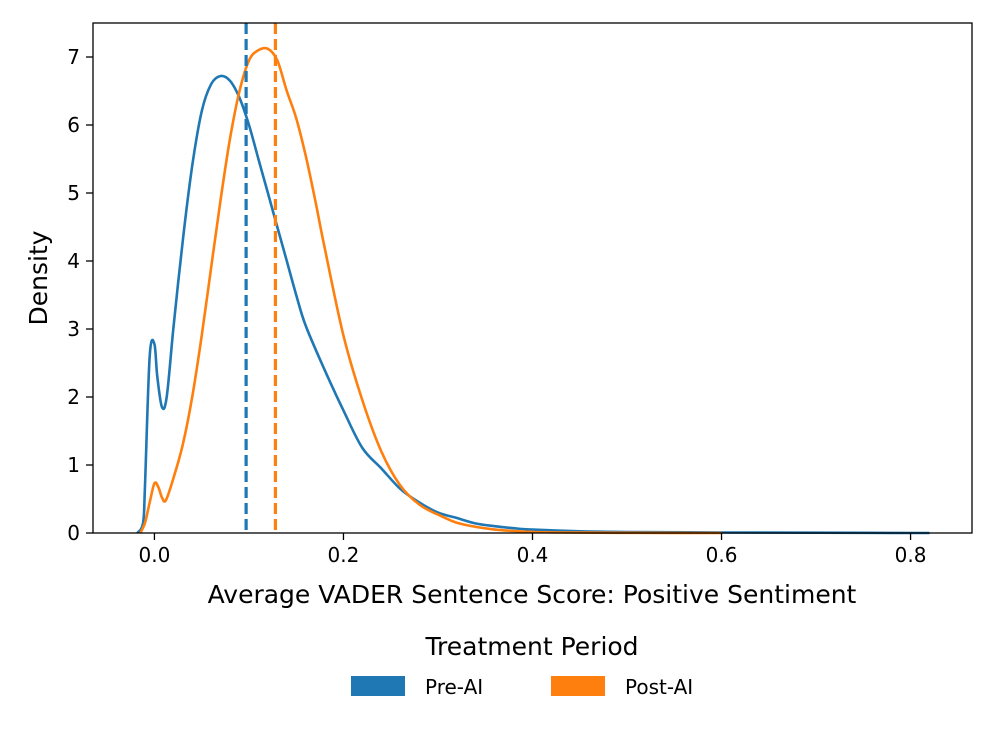  Describe the element at coordinates (578, 686) in the screenshot. I see `legend-swatch-post-ai` at that location.